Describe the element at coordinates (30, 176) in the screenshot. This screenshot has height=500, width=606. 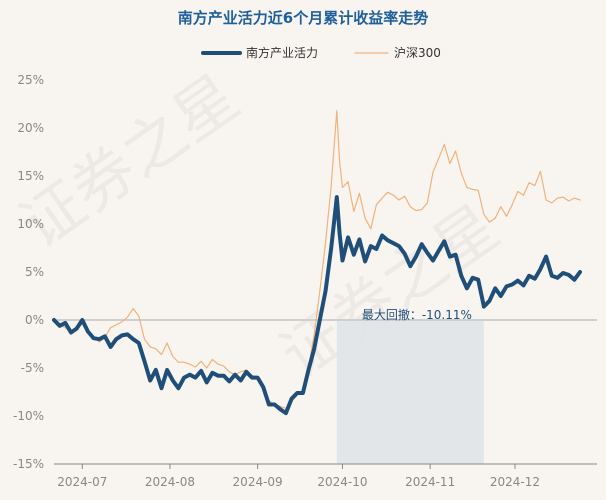
I see `y-tick-label: 15%` at that location.